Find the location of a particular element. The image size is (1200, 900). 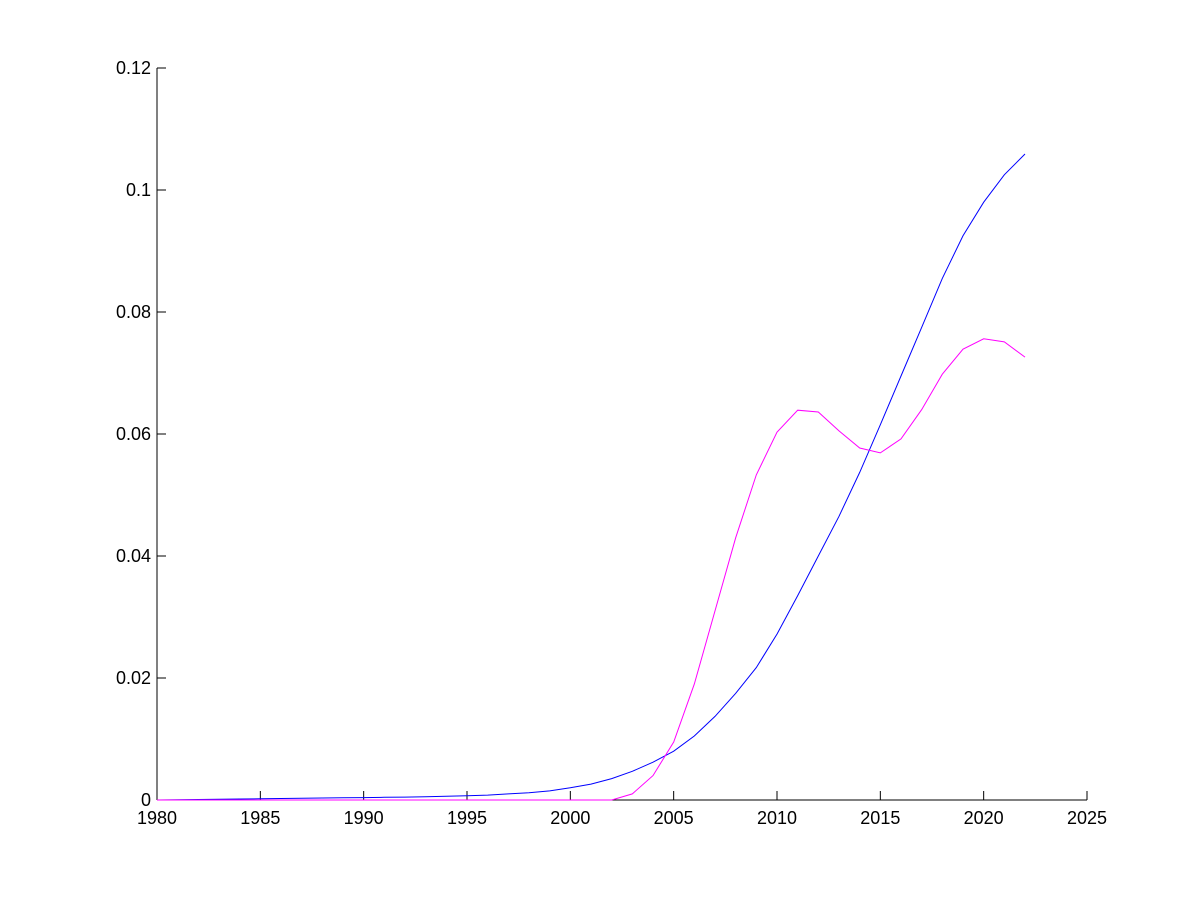

x-tick-label: 2020 is located at coordinates (984, 818).